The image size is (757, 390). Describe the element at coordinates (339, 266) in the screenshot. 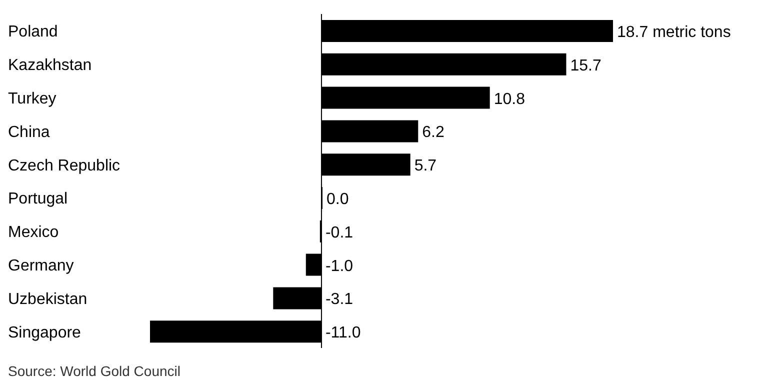

I see `data-label: -1.0` at that location.